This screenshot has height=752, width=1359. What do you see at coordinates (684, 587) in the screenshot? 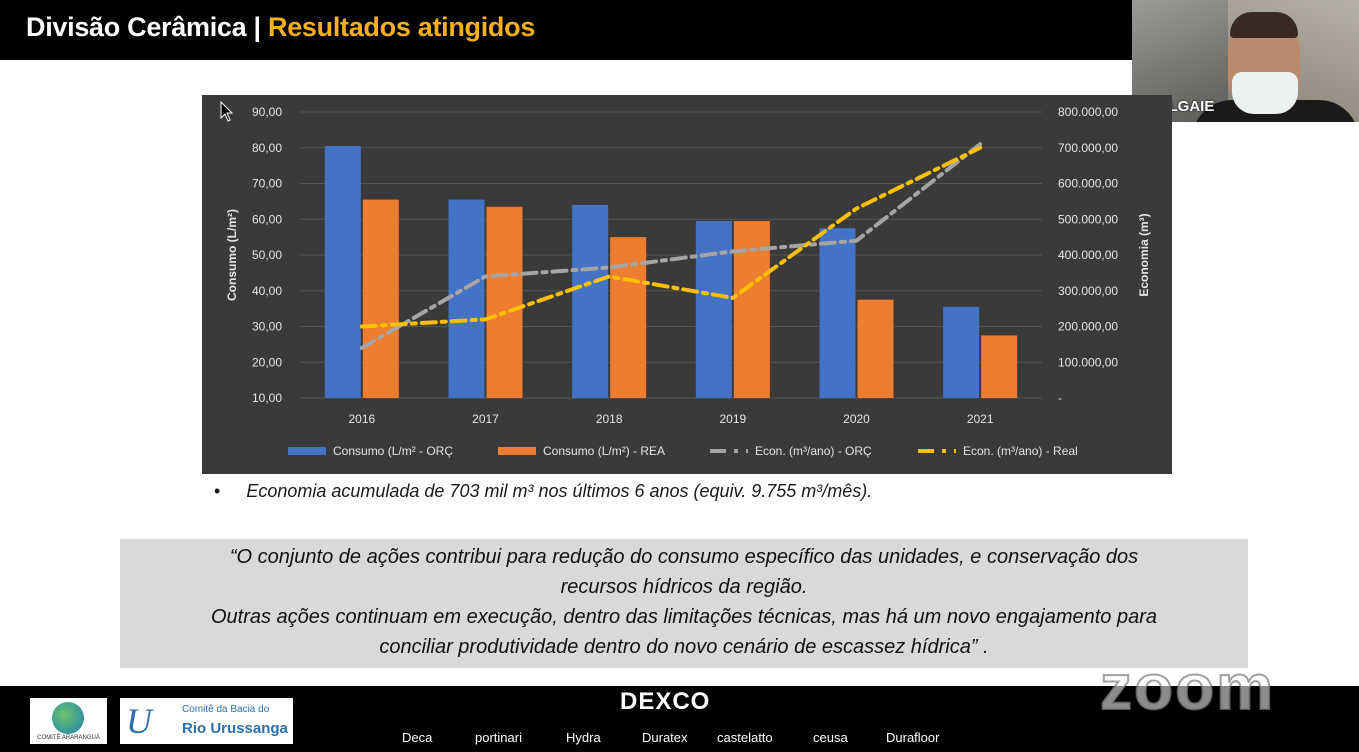
I see `quote-line-2: recursos hídricos da região.` at bounding box center [684, 587].